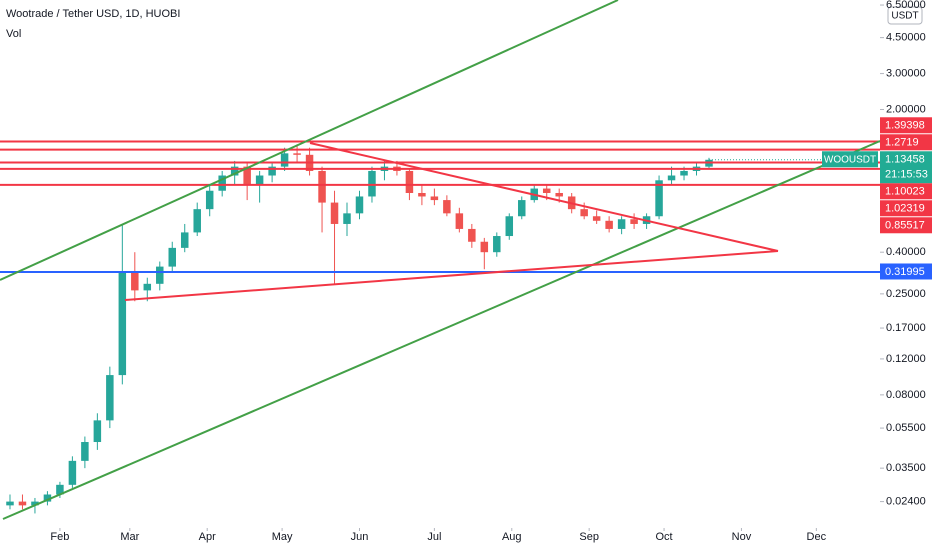 The height and width of the screenshot is (550, 932). What do you see at coordinates (906, 395) in the screenshot?
I see `y-tick-label: 0.08000` at bounding box center [906, 395].